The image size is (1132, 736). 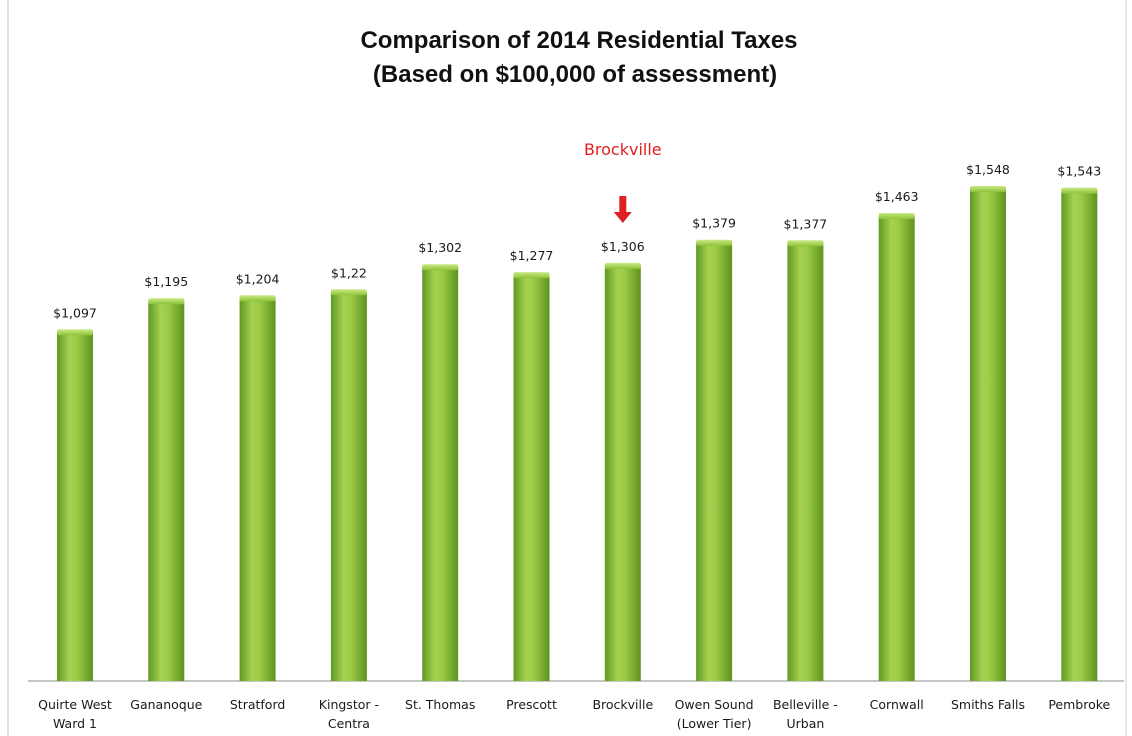 What do you see at coordinates (349, 272) in the screenshot?
I see `value-label-kingstor-centra: $1,22` at bounding box center [349, 272].